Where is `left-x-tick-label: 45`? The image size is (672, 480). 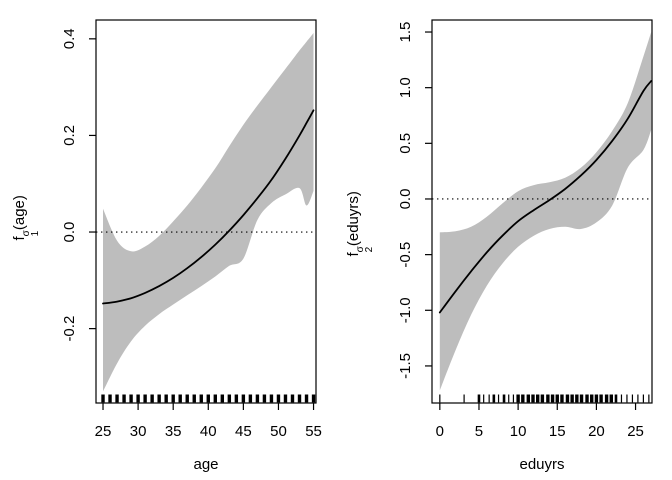 left-x-tick-label: 45 is located at coordinates (243, 431).